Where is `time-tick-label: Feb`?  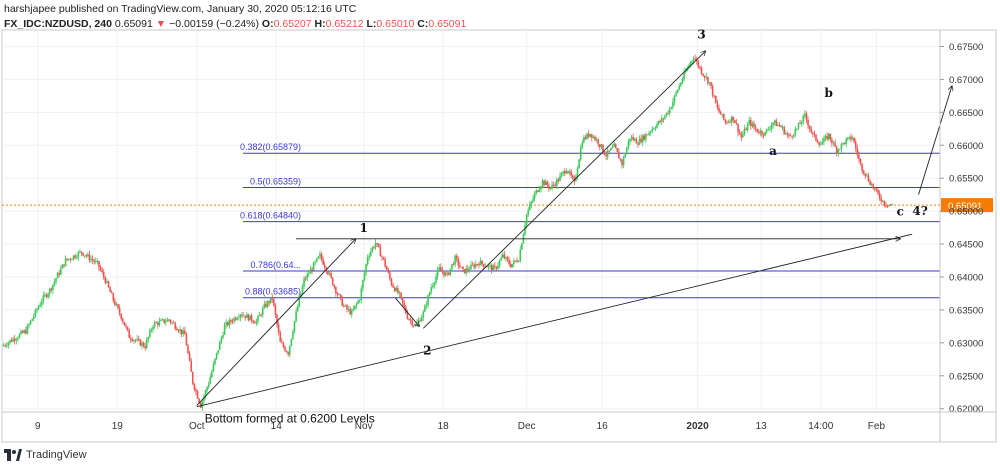
time-tick-label: Feb is located at coordinates (877, 426).